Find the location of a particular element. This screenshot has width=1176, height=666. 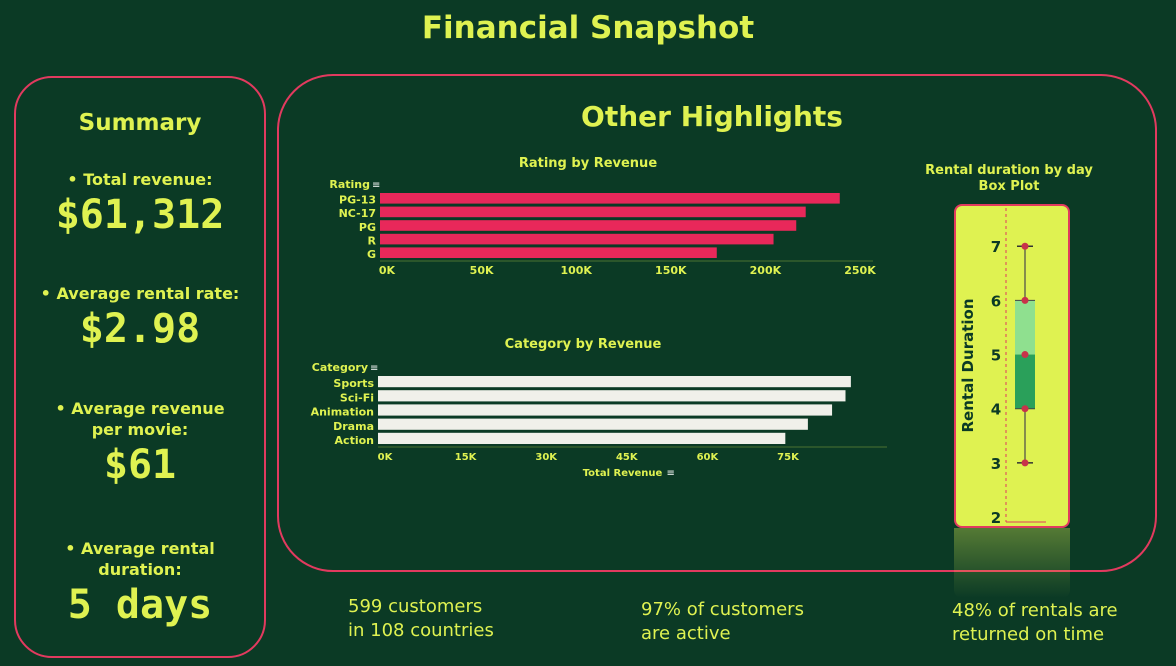

y-tick-label: 4 is located at coordinates (996, 410).